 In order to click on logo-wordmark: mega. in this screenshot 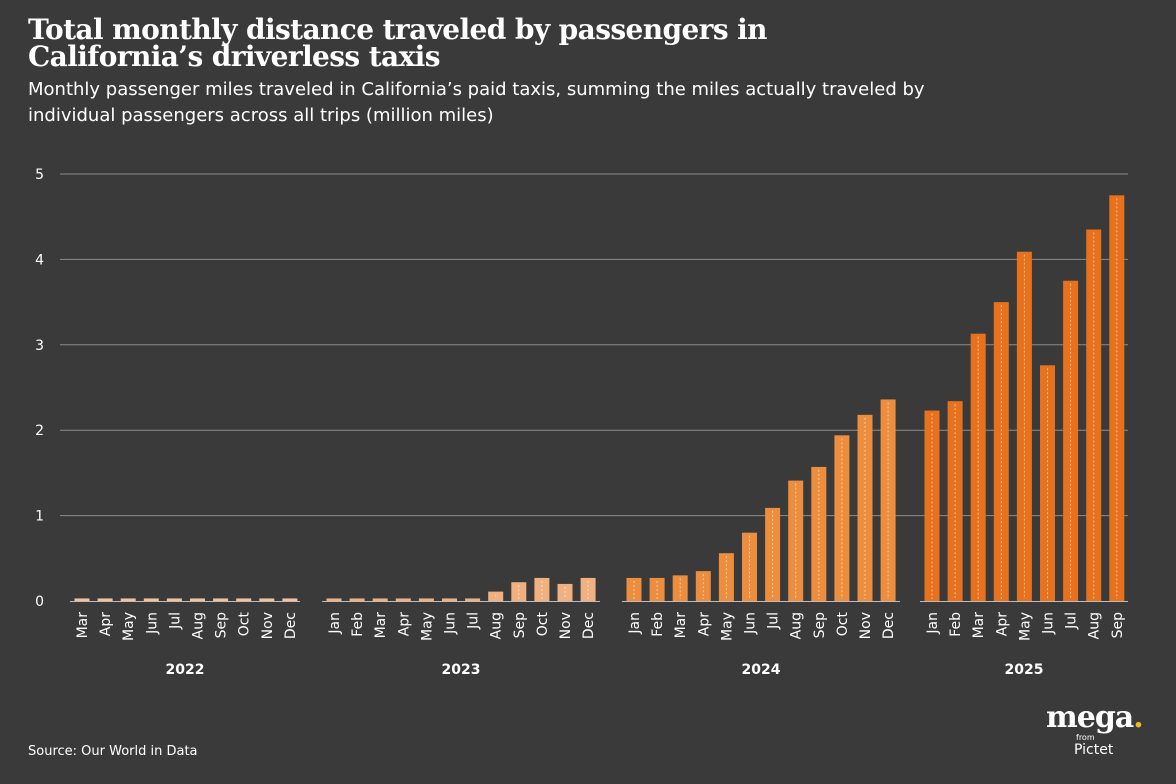, I will do `click(1101, 718)`.